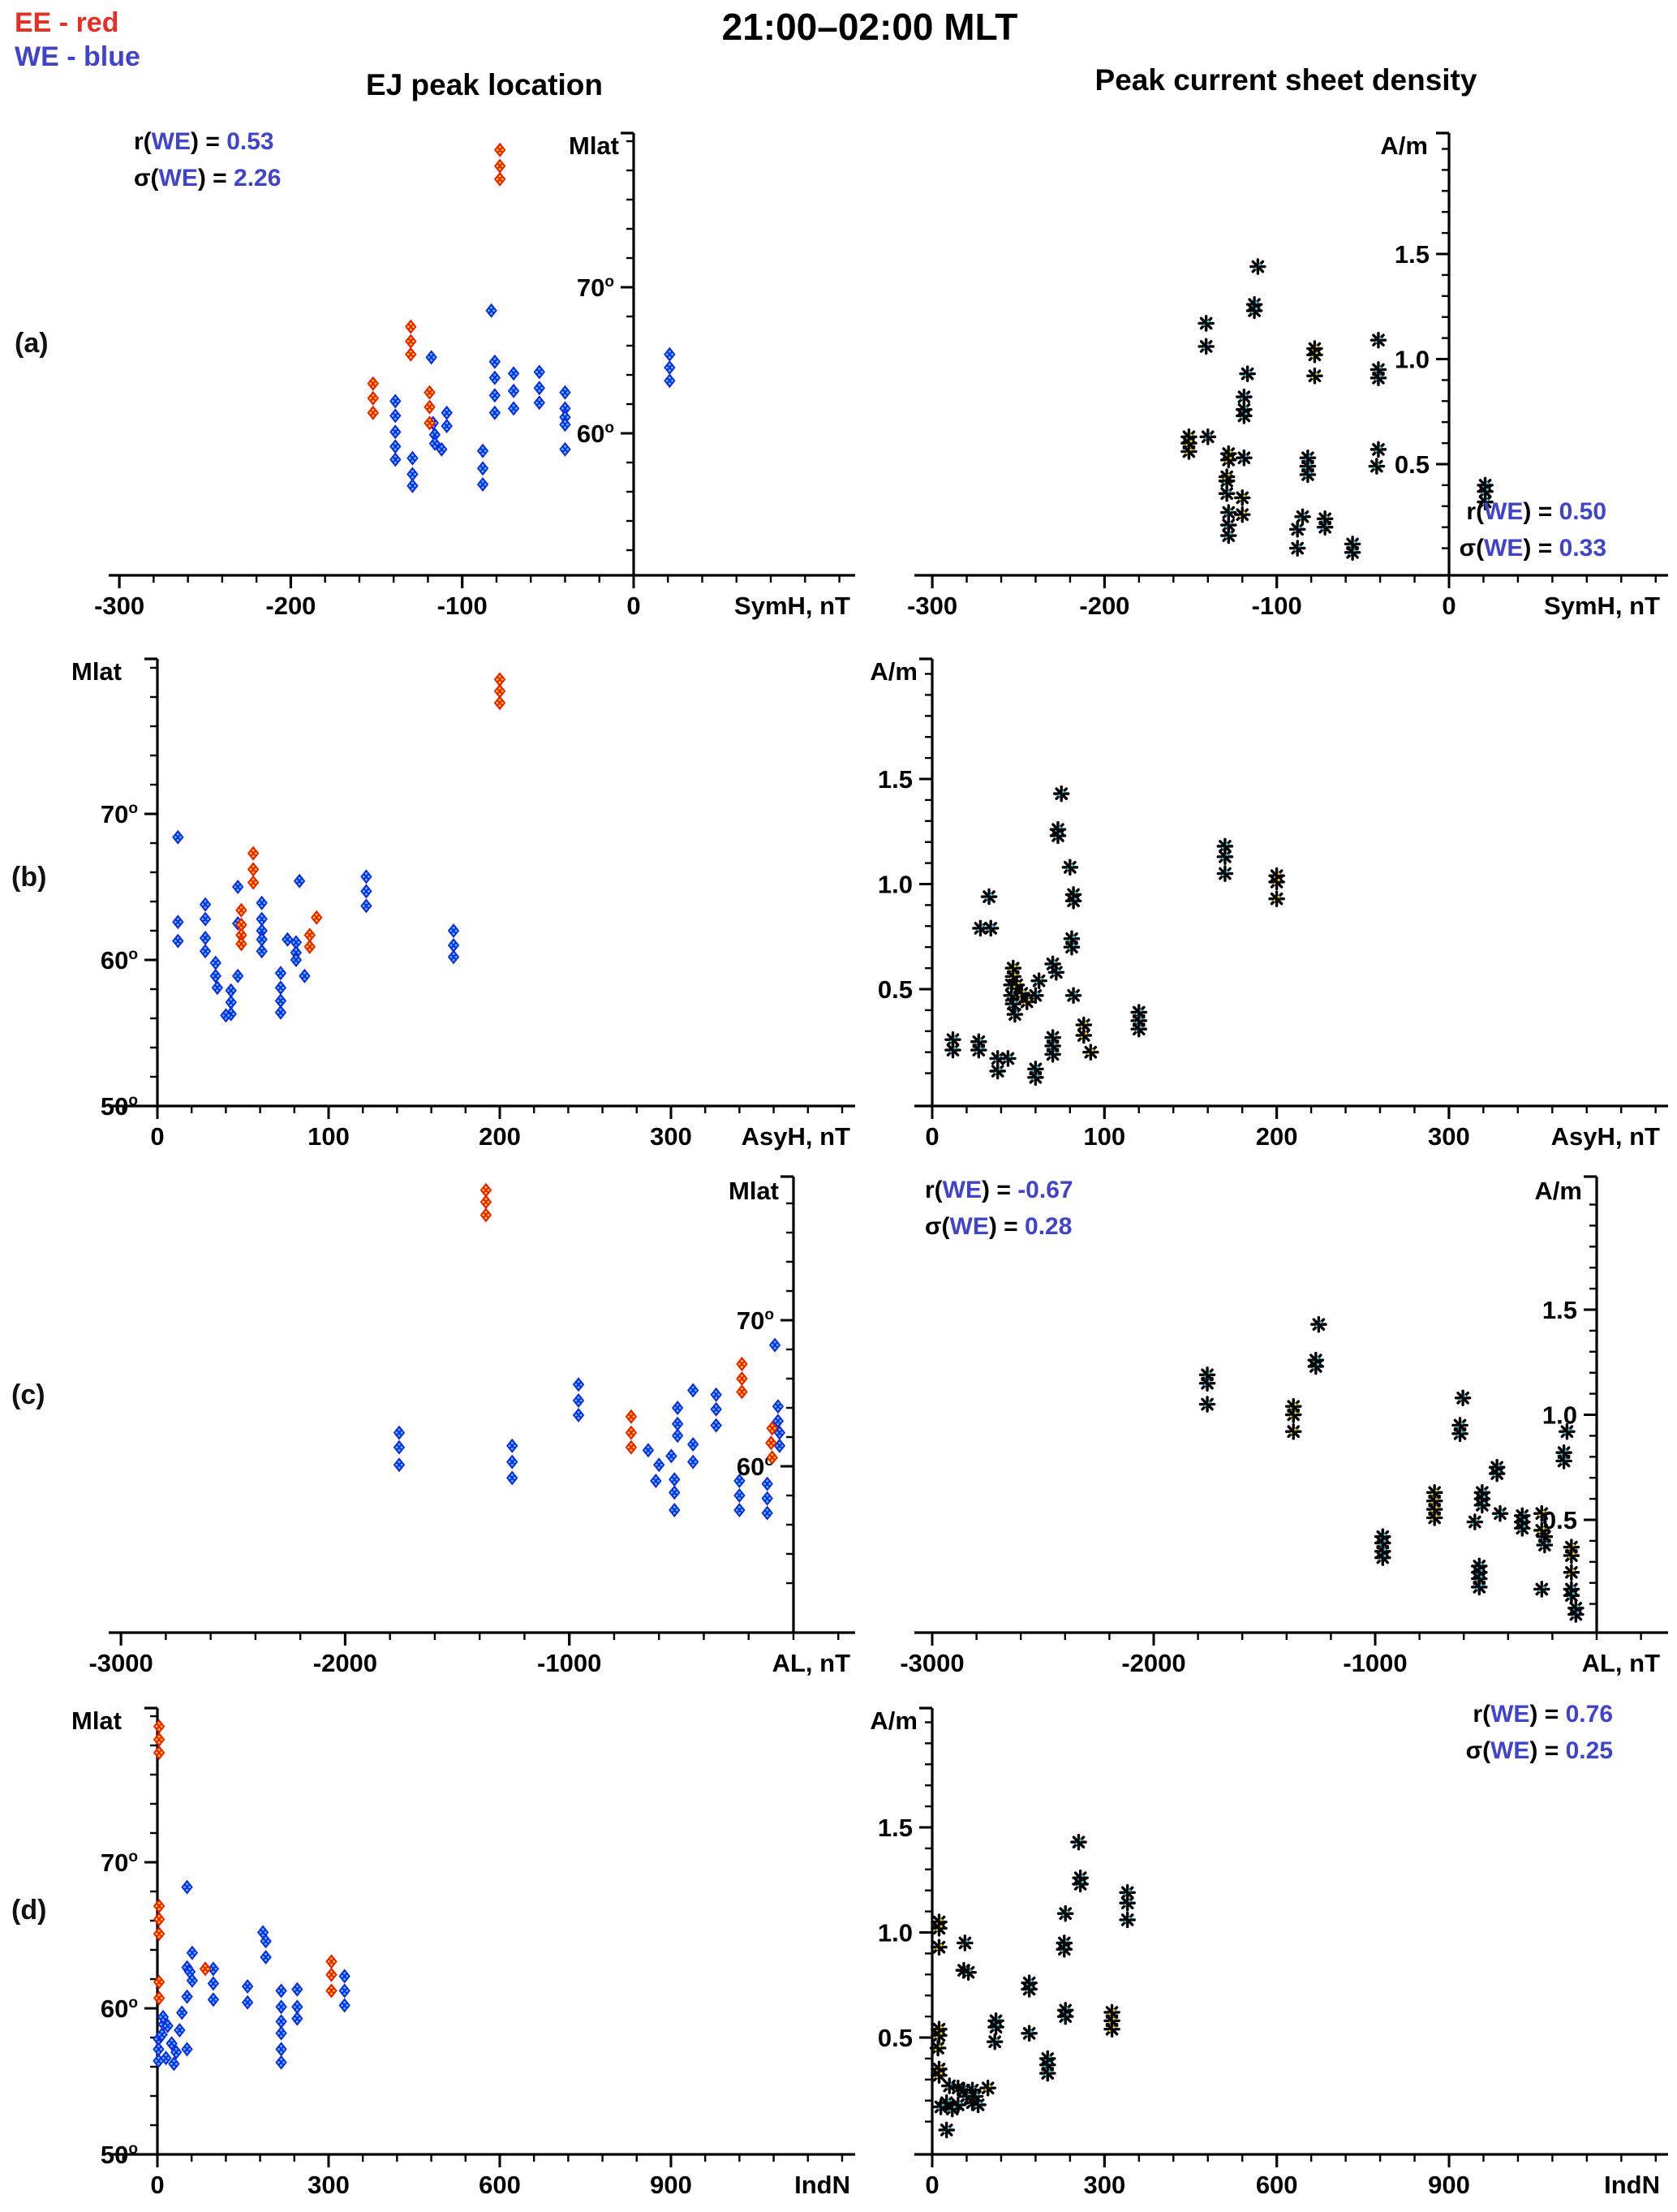 Image resolution: width=1677 pixels, height=2212 pixels. I want to click on annotation-r-line: r(WE) = 0.50, so click(1536, 512).